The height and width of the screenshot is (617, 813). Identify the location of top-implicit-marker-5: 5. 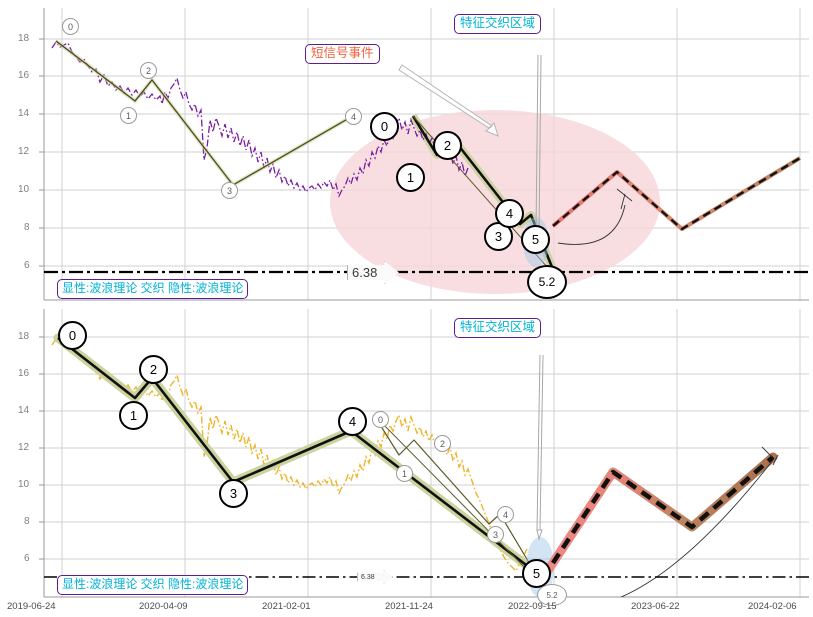
(535, 239).